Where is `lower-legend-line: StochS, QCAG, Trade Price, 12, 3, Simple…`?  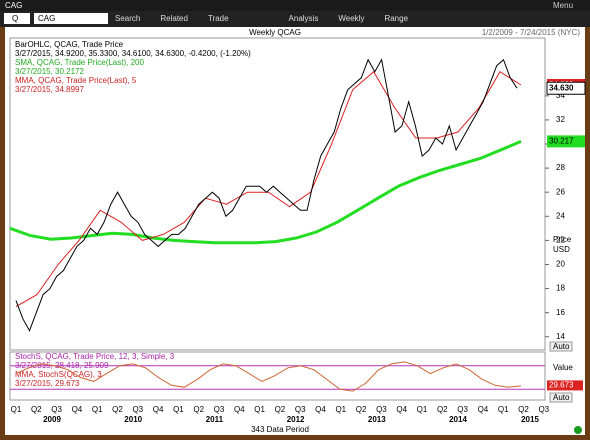 lower-legend-line: StochS, QCAG, Trade Price, 12, 3, Simple… is located at coordinates (95, 356).